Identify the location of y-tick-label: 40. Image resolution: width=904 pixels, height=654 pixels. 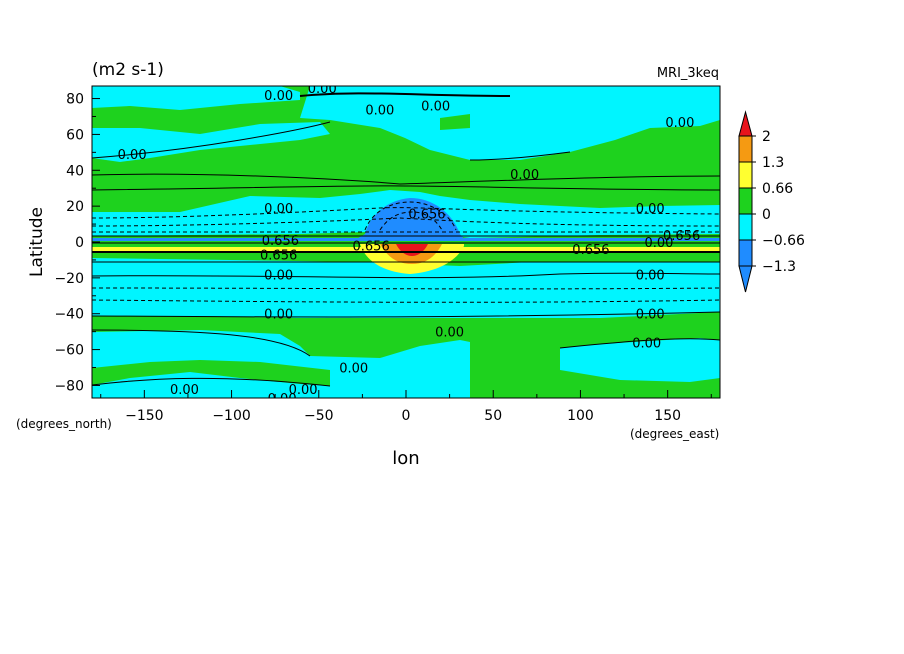
(75, 171).